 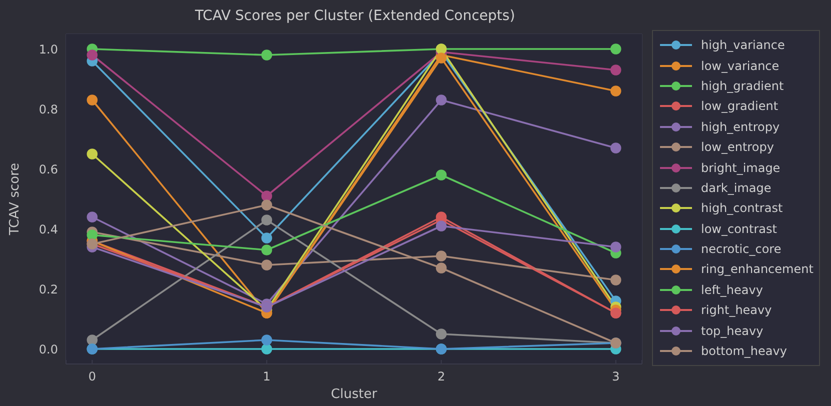 I want to click on y-tick-label: 0.0, so click(x=48, y=349).